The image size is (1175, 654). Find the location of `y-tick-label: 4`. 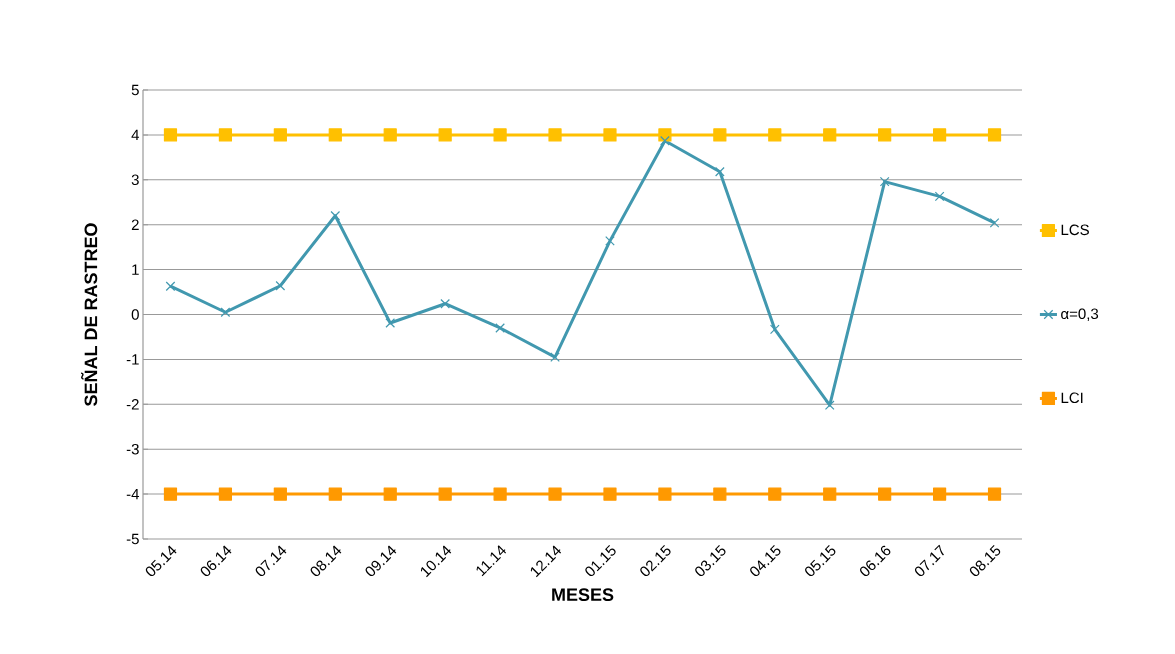

y-tick-label: 4 is located at coordinates (135, 135).